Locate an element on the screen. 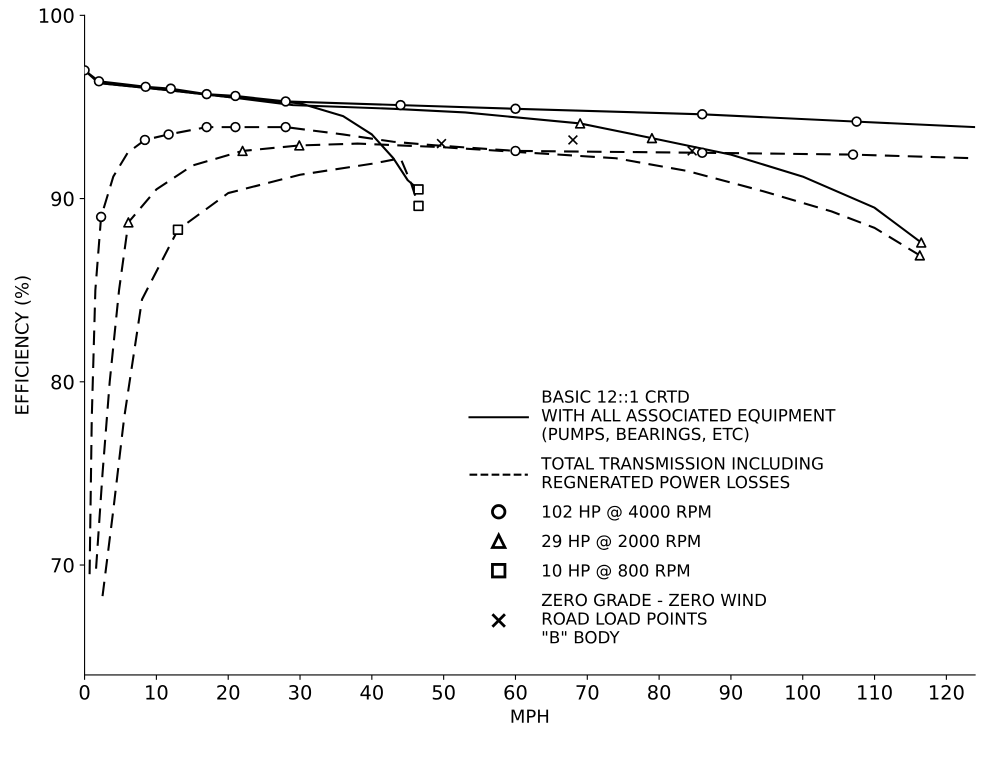 The height and width of the screenshot is (767, 995). x-tick-label: 50 is located at coordinates (443, 692).